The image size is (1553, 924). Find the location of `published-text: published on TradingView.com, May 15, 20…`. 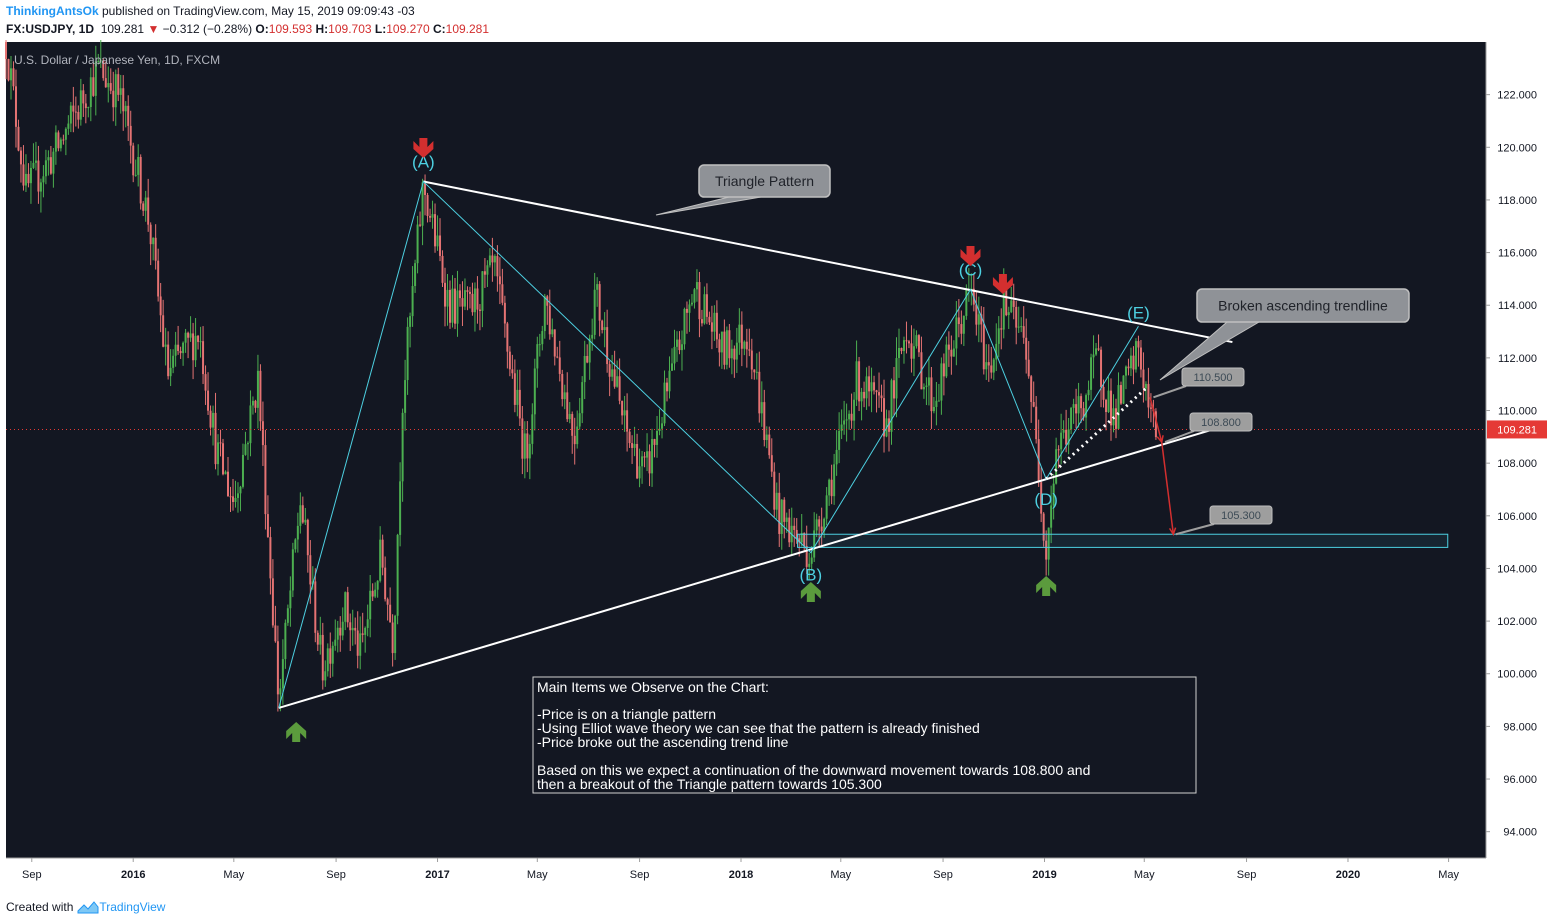

published-text: published on TradingView.com, May 15, 20… is located at coordinates (256, 11).